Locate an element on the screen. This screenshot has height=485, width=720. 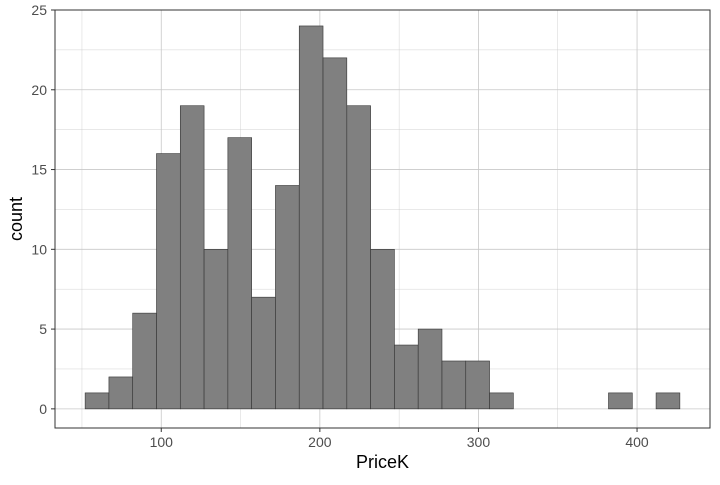
x-axis-title: PriceK is located at coordinates (382, 462).